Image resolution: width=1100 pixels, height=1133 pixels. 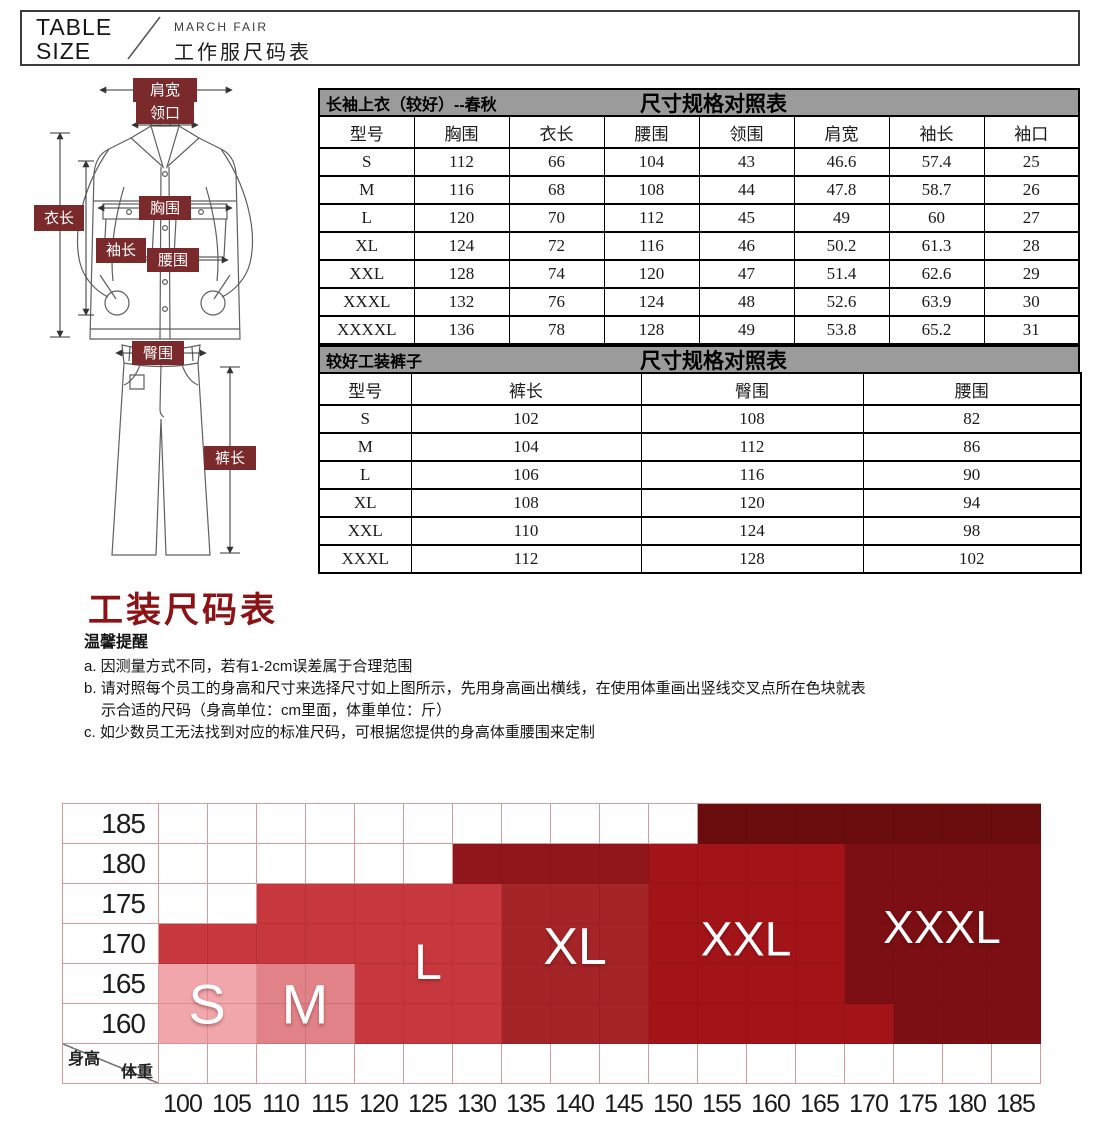 I want to click on column-header-row: 型号 胸围 衣长 腰围 领围 肩宽 袖长 袖口, so click(x=699, y=132).